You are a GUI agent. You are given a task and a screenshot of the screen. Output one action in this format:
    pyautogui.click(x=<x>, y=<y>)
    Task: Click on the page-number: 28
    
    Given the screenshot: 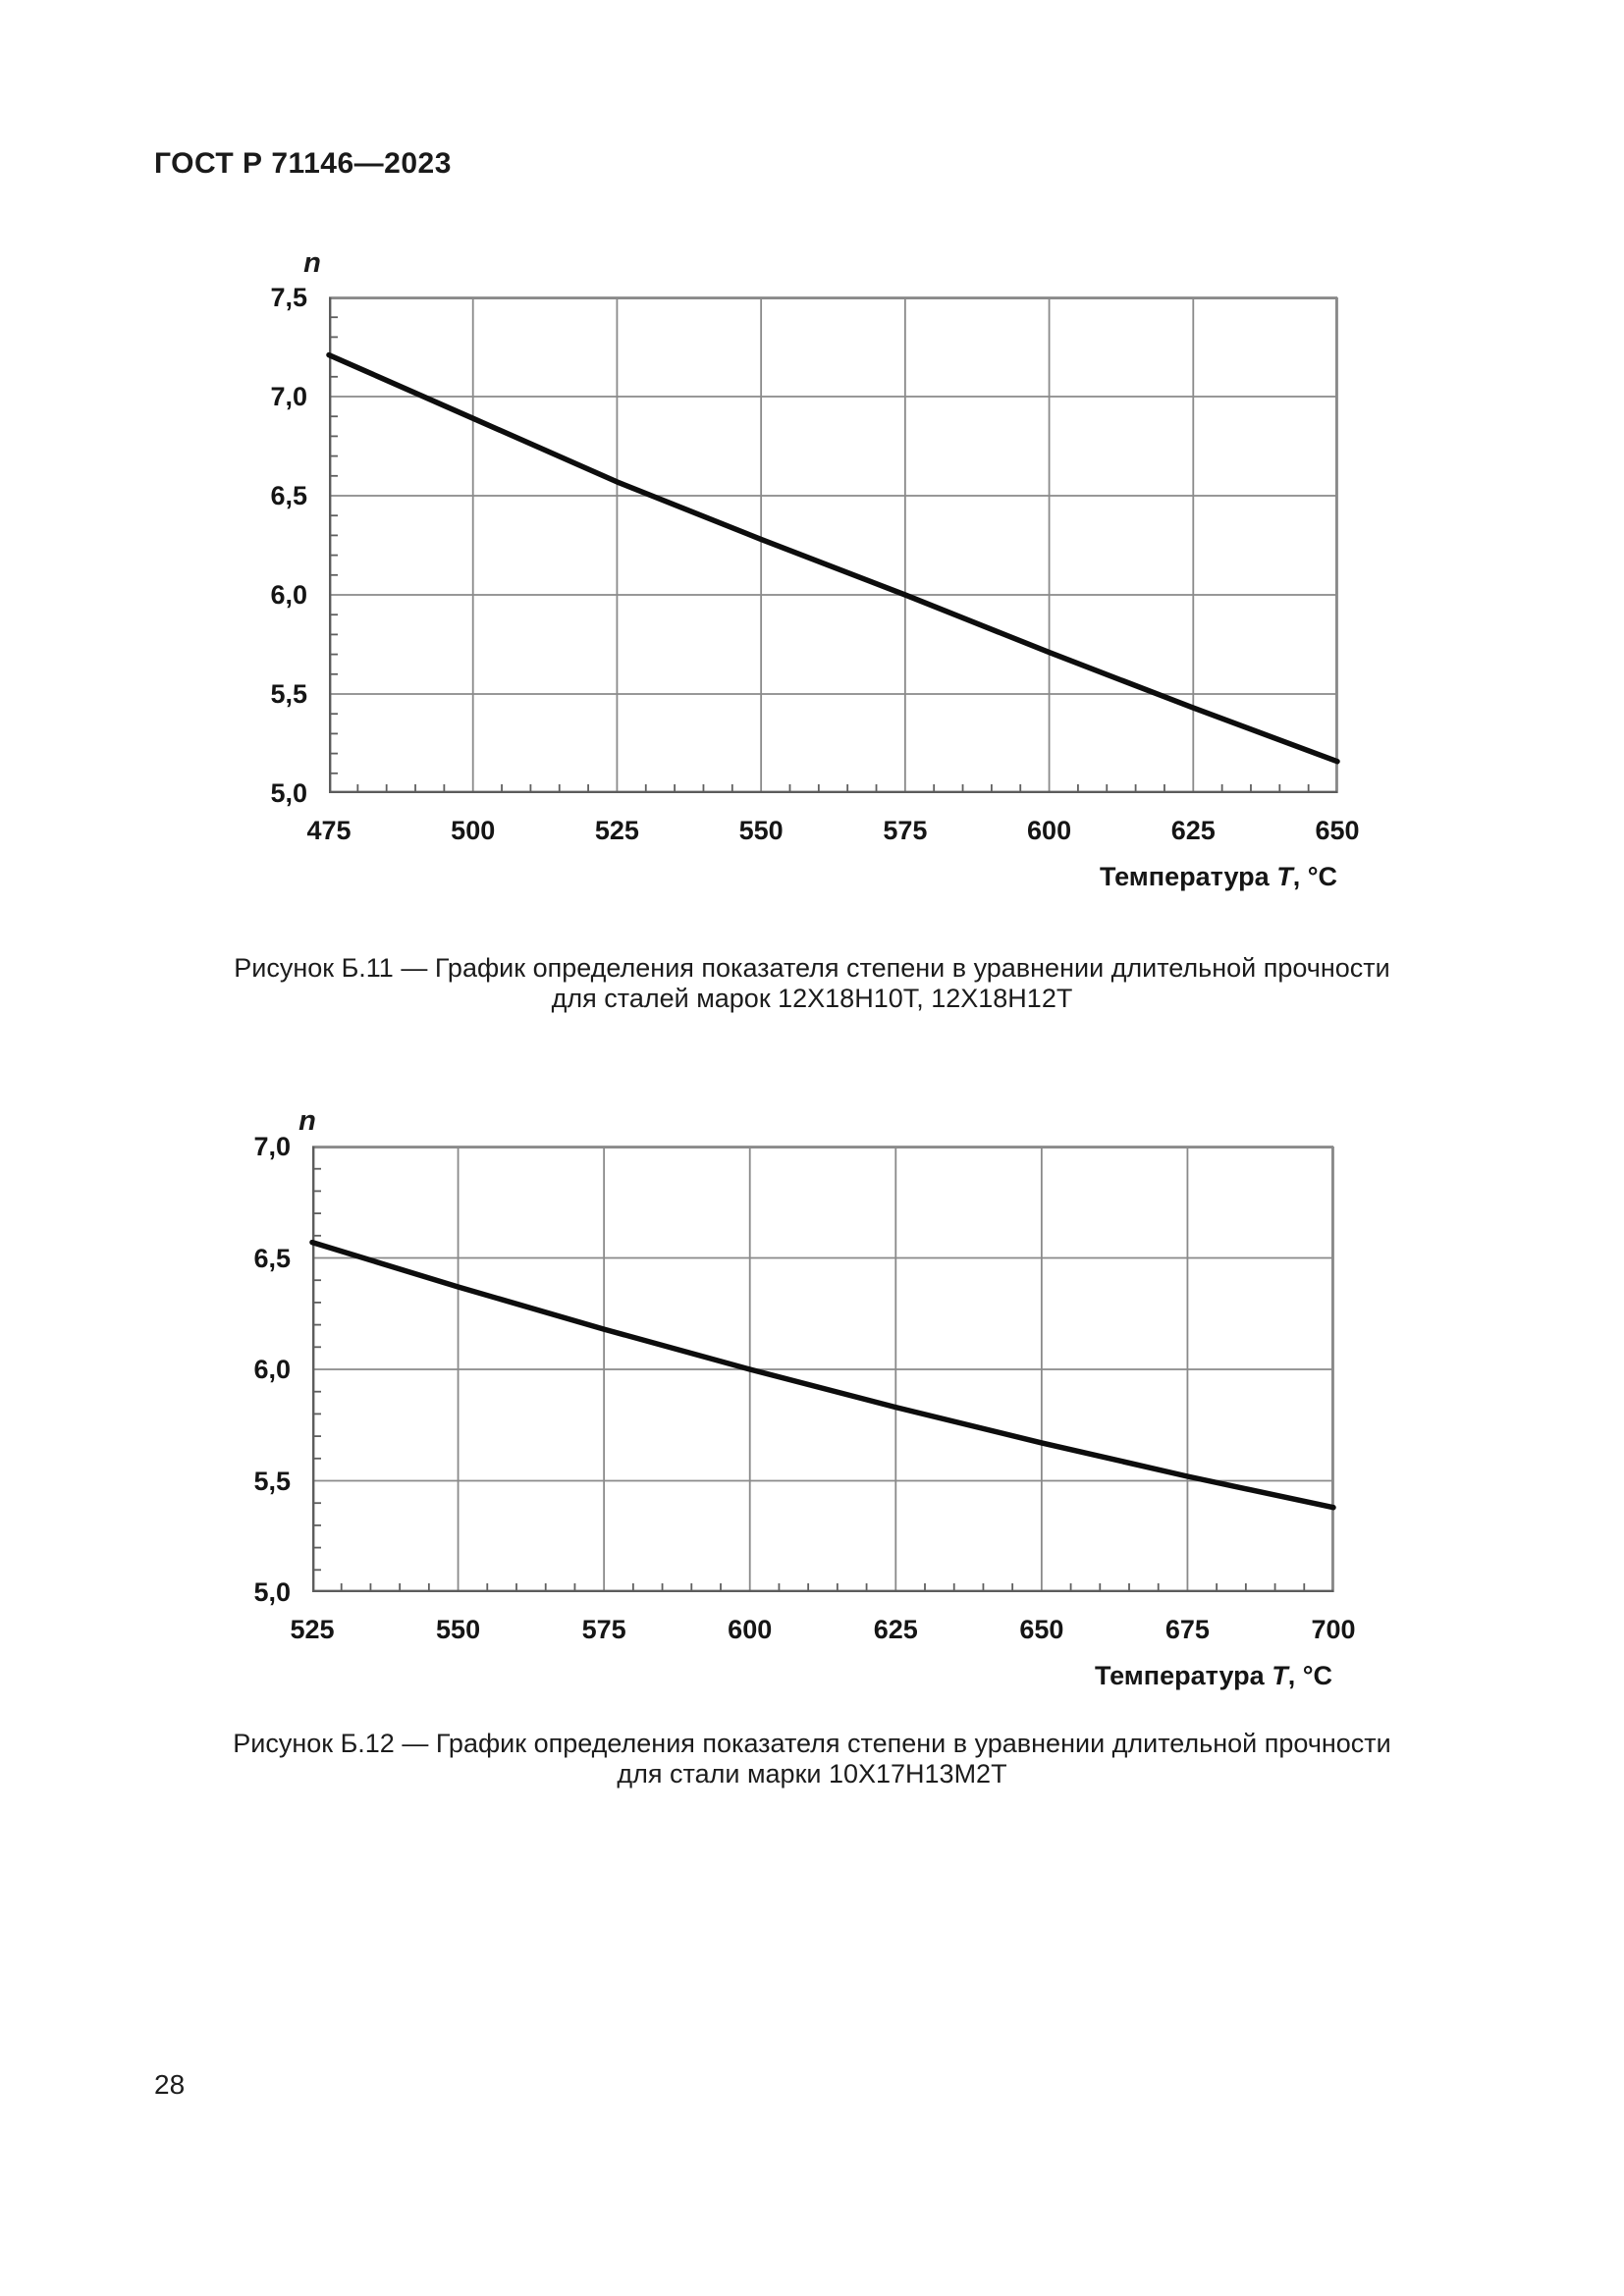 What is the action you would take?
    pyautogui.click(x=170, y=2084)
    